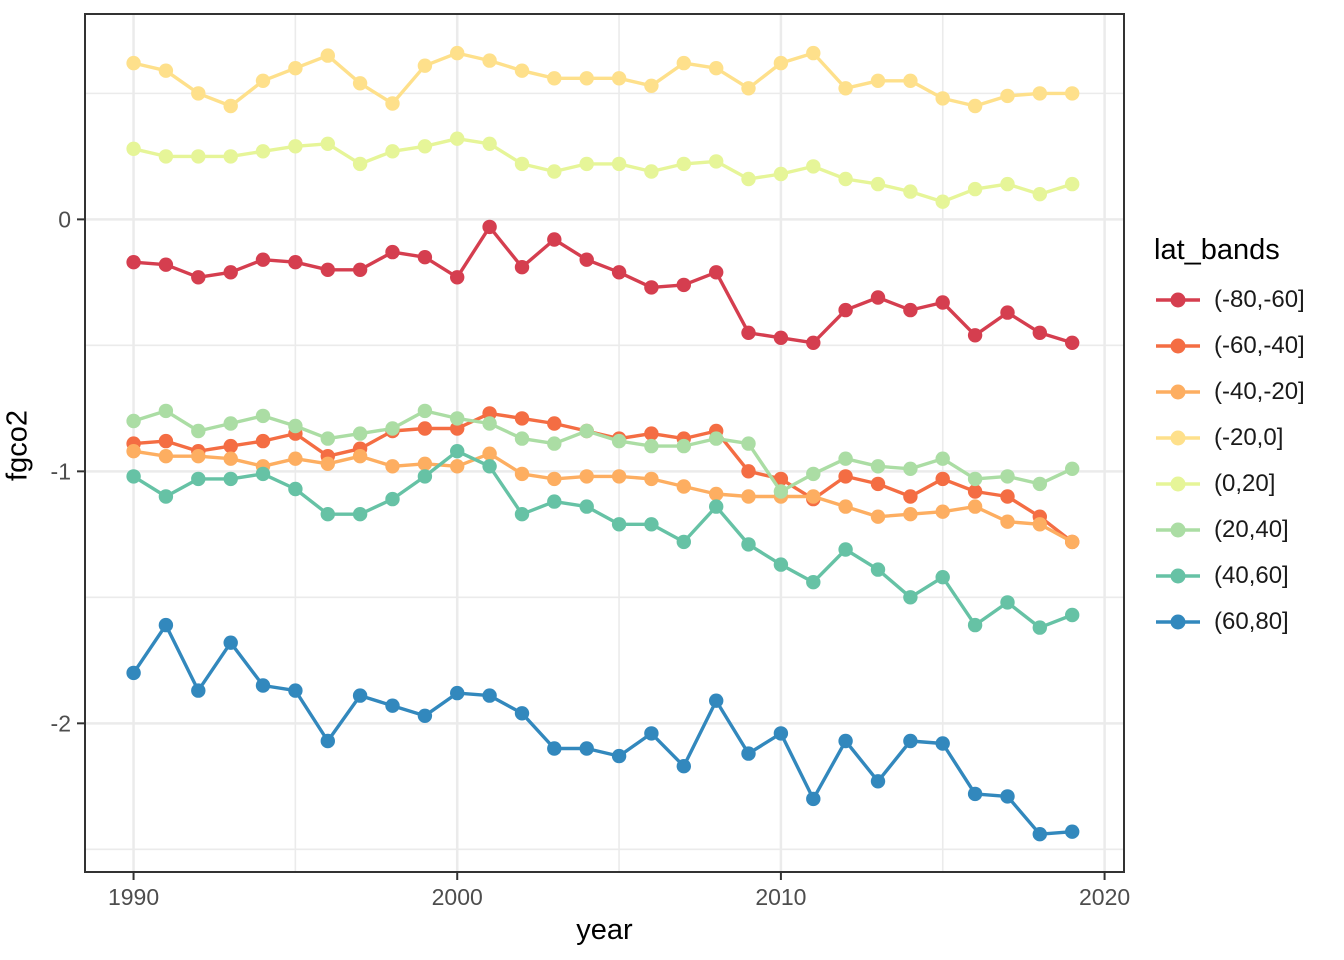 The width and height of the screenshot is (1344, 960). I want to click on legend-label: (0,20], so click(1245, 483).